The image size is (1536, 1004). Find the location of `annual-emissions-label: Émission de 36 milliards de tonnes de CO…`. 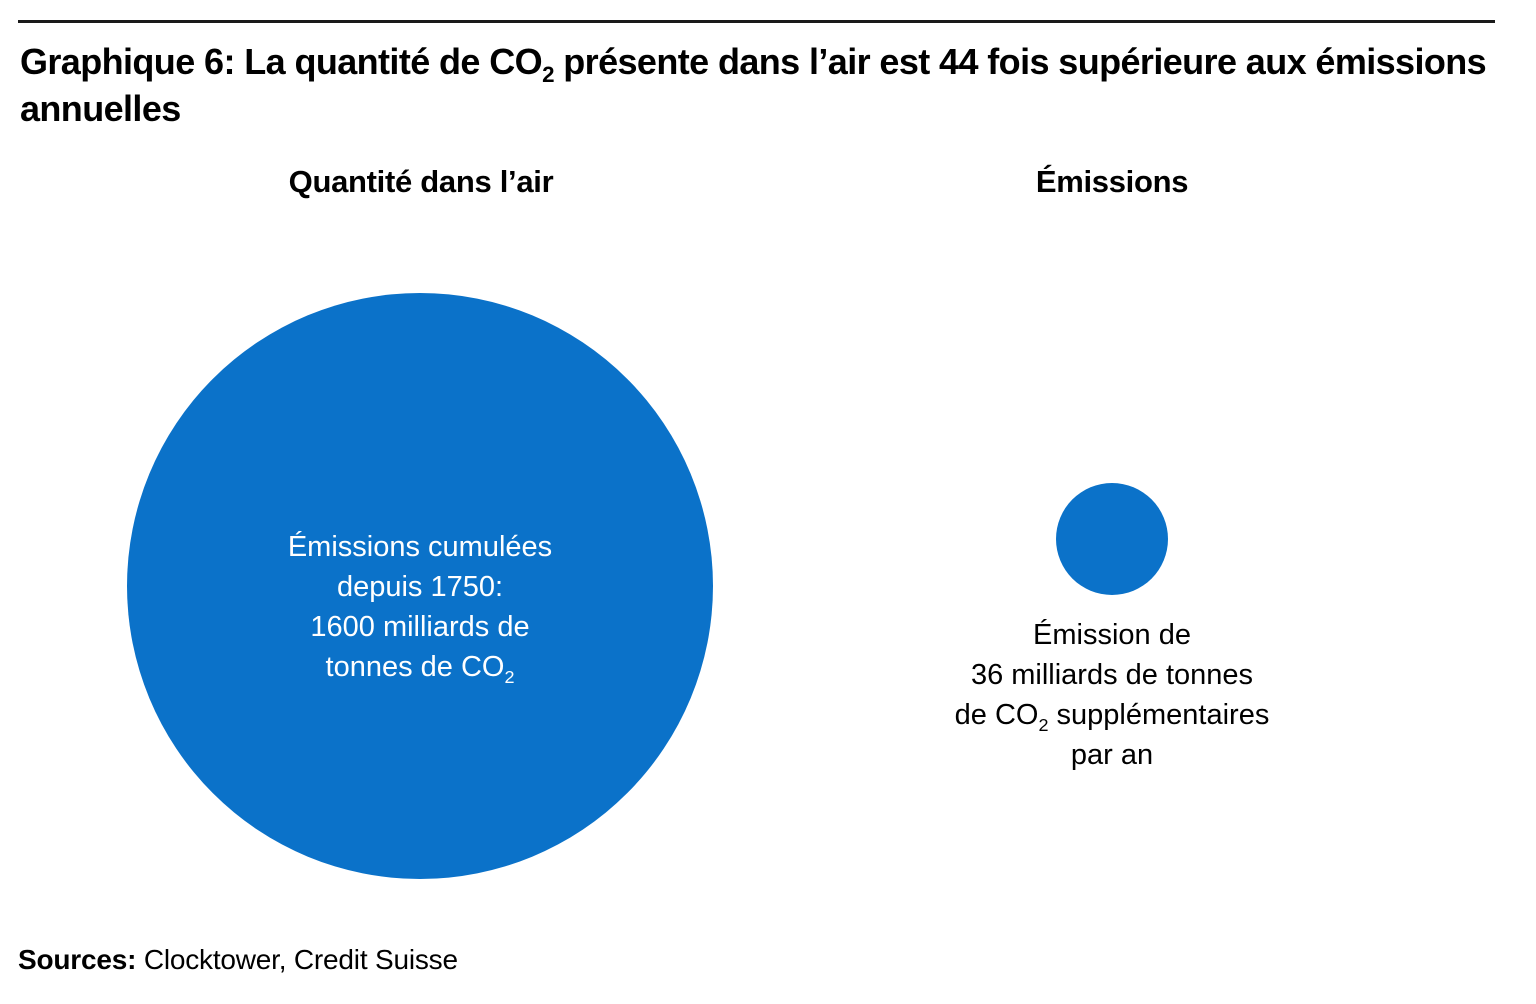

annual-emissions-label: Émission de 36 milliards de tonnes de CO… is located at coordinates (1112, 695).